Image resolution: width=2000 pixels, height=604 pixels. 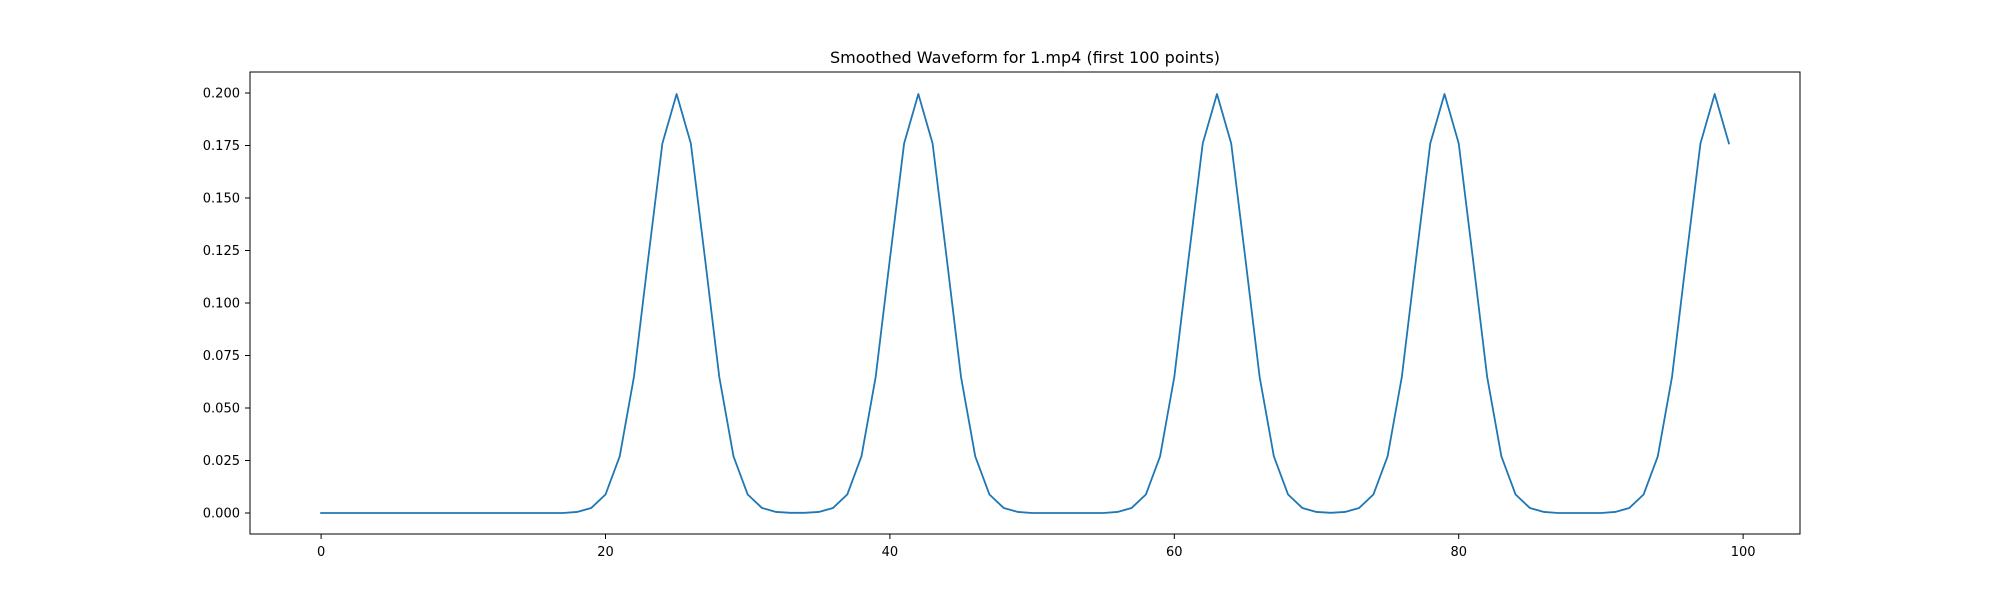 I want to click on y-tick-label: 0.150, so click(x=221, y=199).